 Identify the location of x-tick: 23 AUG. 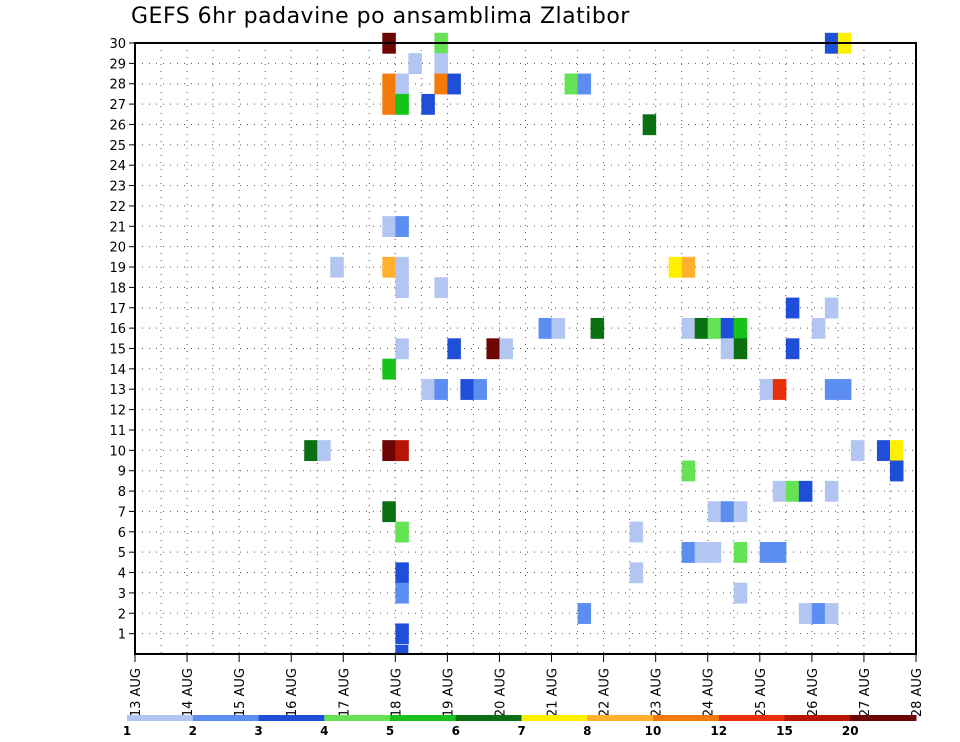
(657, 685).